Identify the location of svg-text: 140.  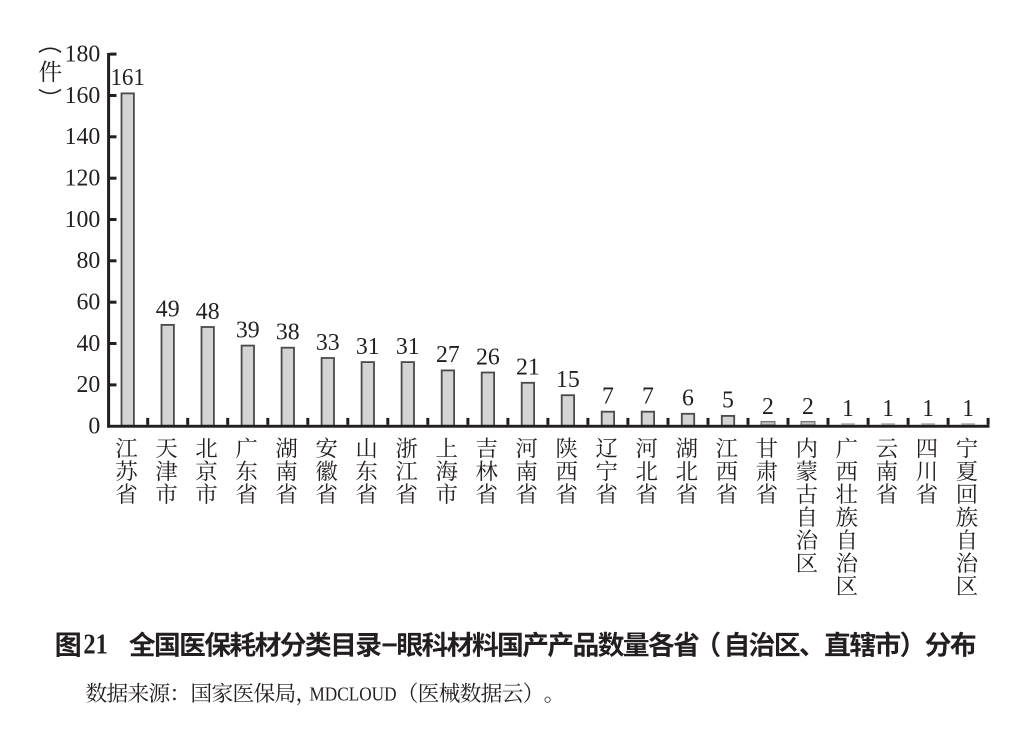
(83, 137).